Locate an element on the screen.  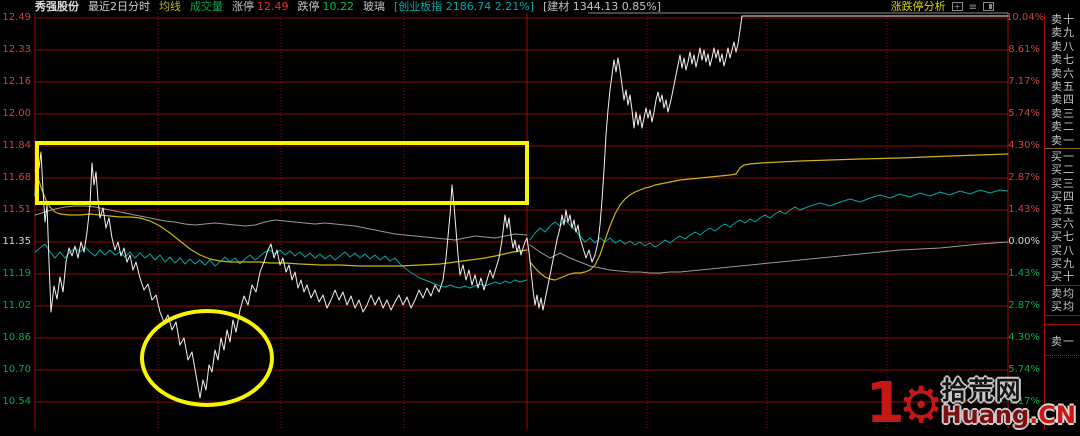
ladder-row-卖六: 卖六 is located at coordinates (1063, 73).